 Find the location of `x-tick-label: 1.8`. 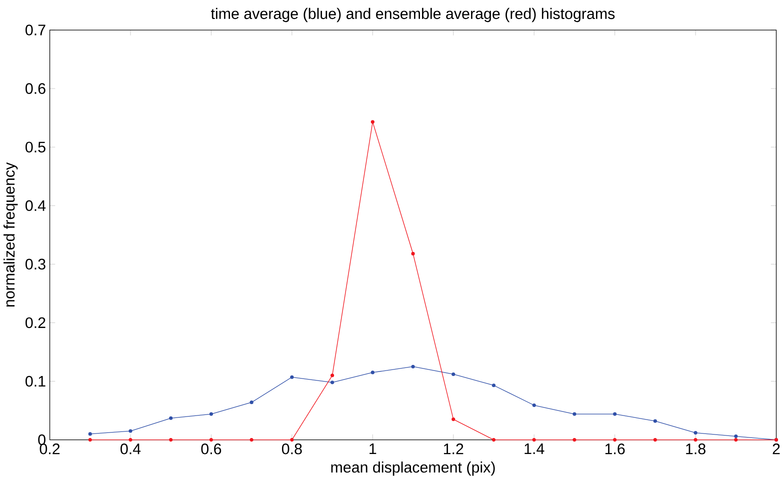

x-tick-label: 1.8 is located at coordinates (696, 448).